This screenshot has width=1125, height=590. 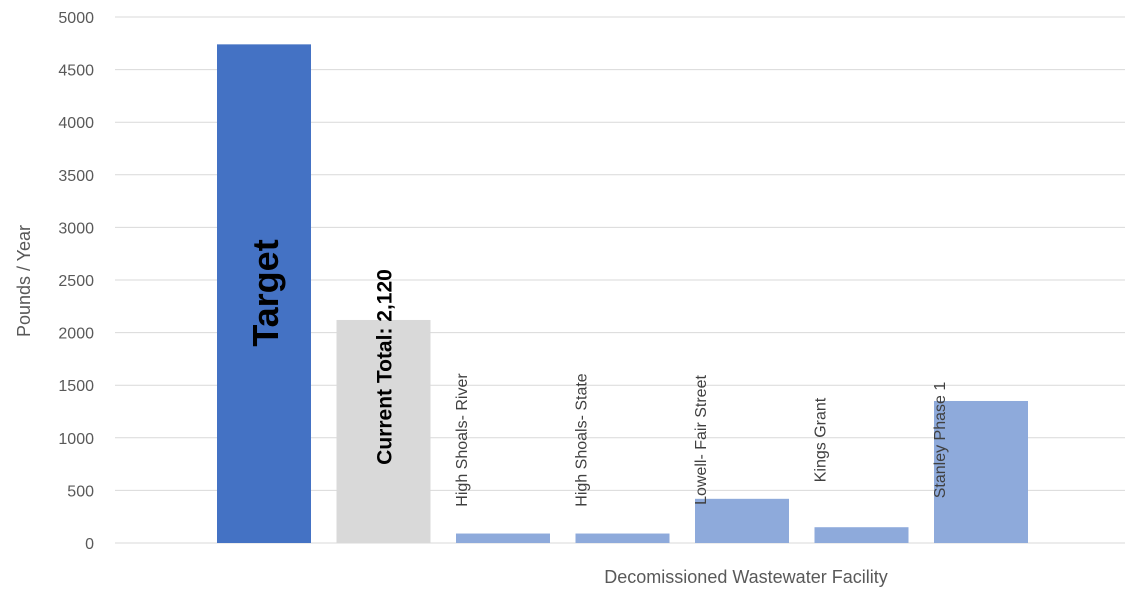 What do you see at coordinates (24, 281) in the screenshot?
I see `y-axis-label: Pounds / Year` at bounding box center [24, 281].